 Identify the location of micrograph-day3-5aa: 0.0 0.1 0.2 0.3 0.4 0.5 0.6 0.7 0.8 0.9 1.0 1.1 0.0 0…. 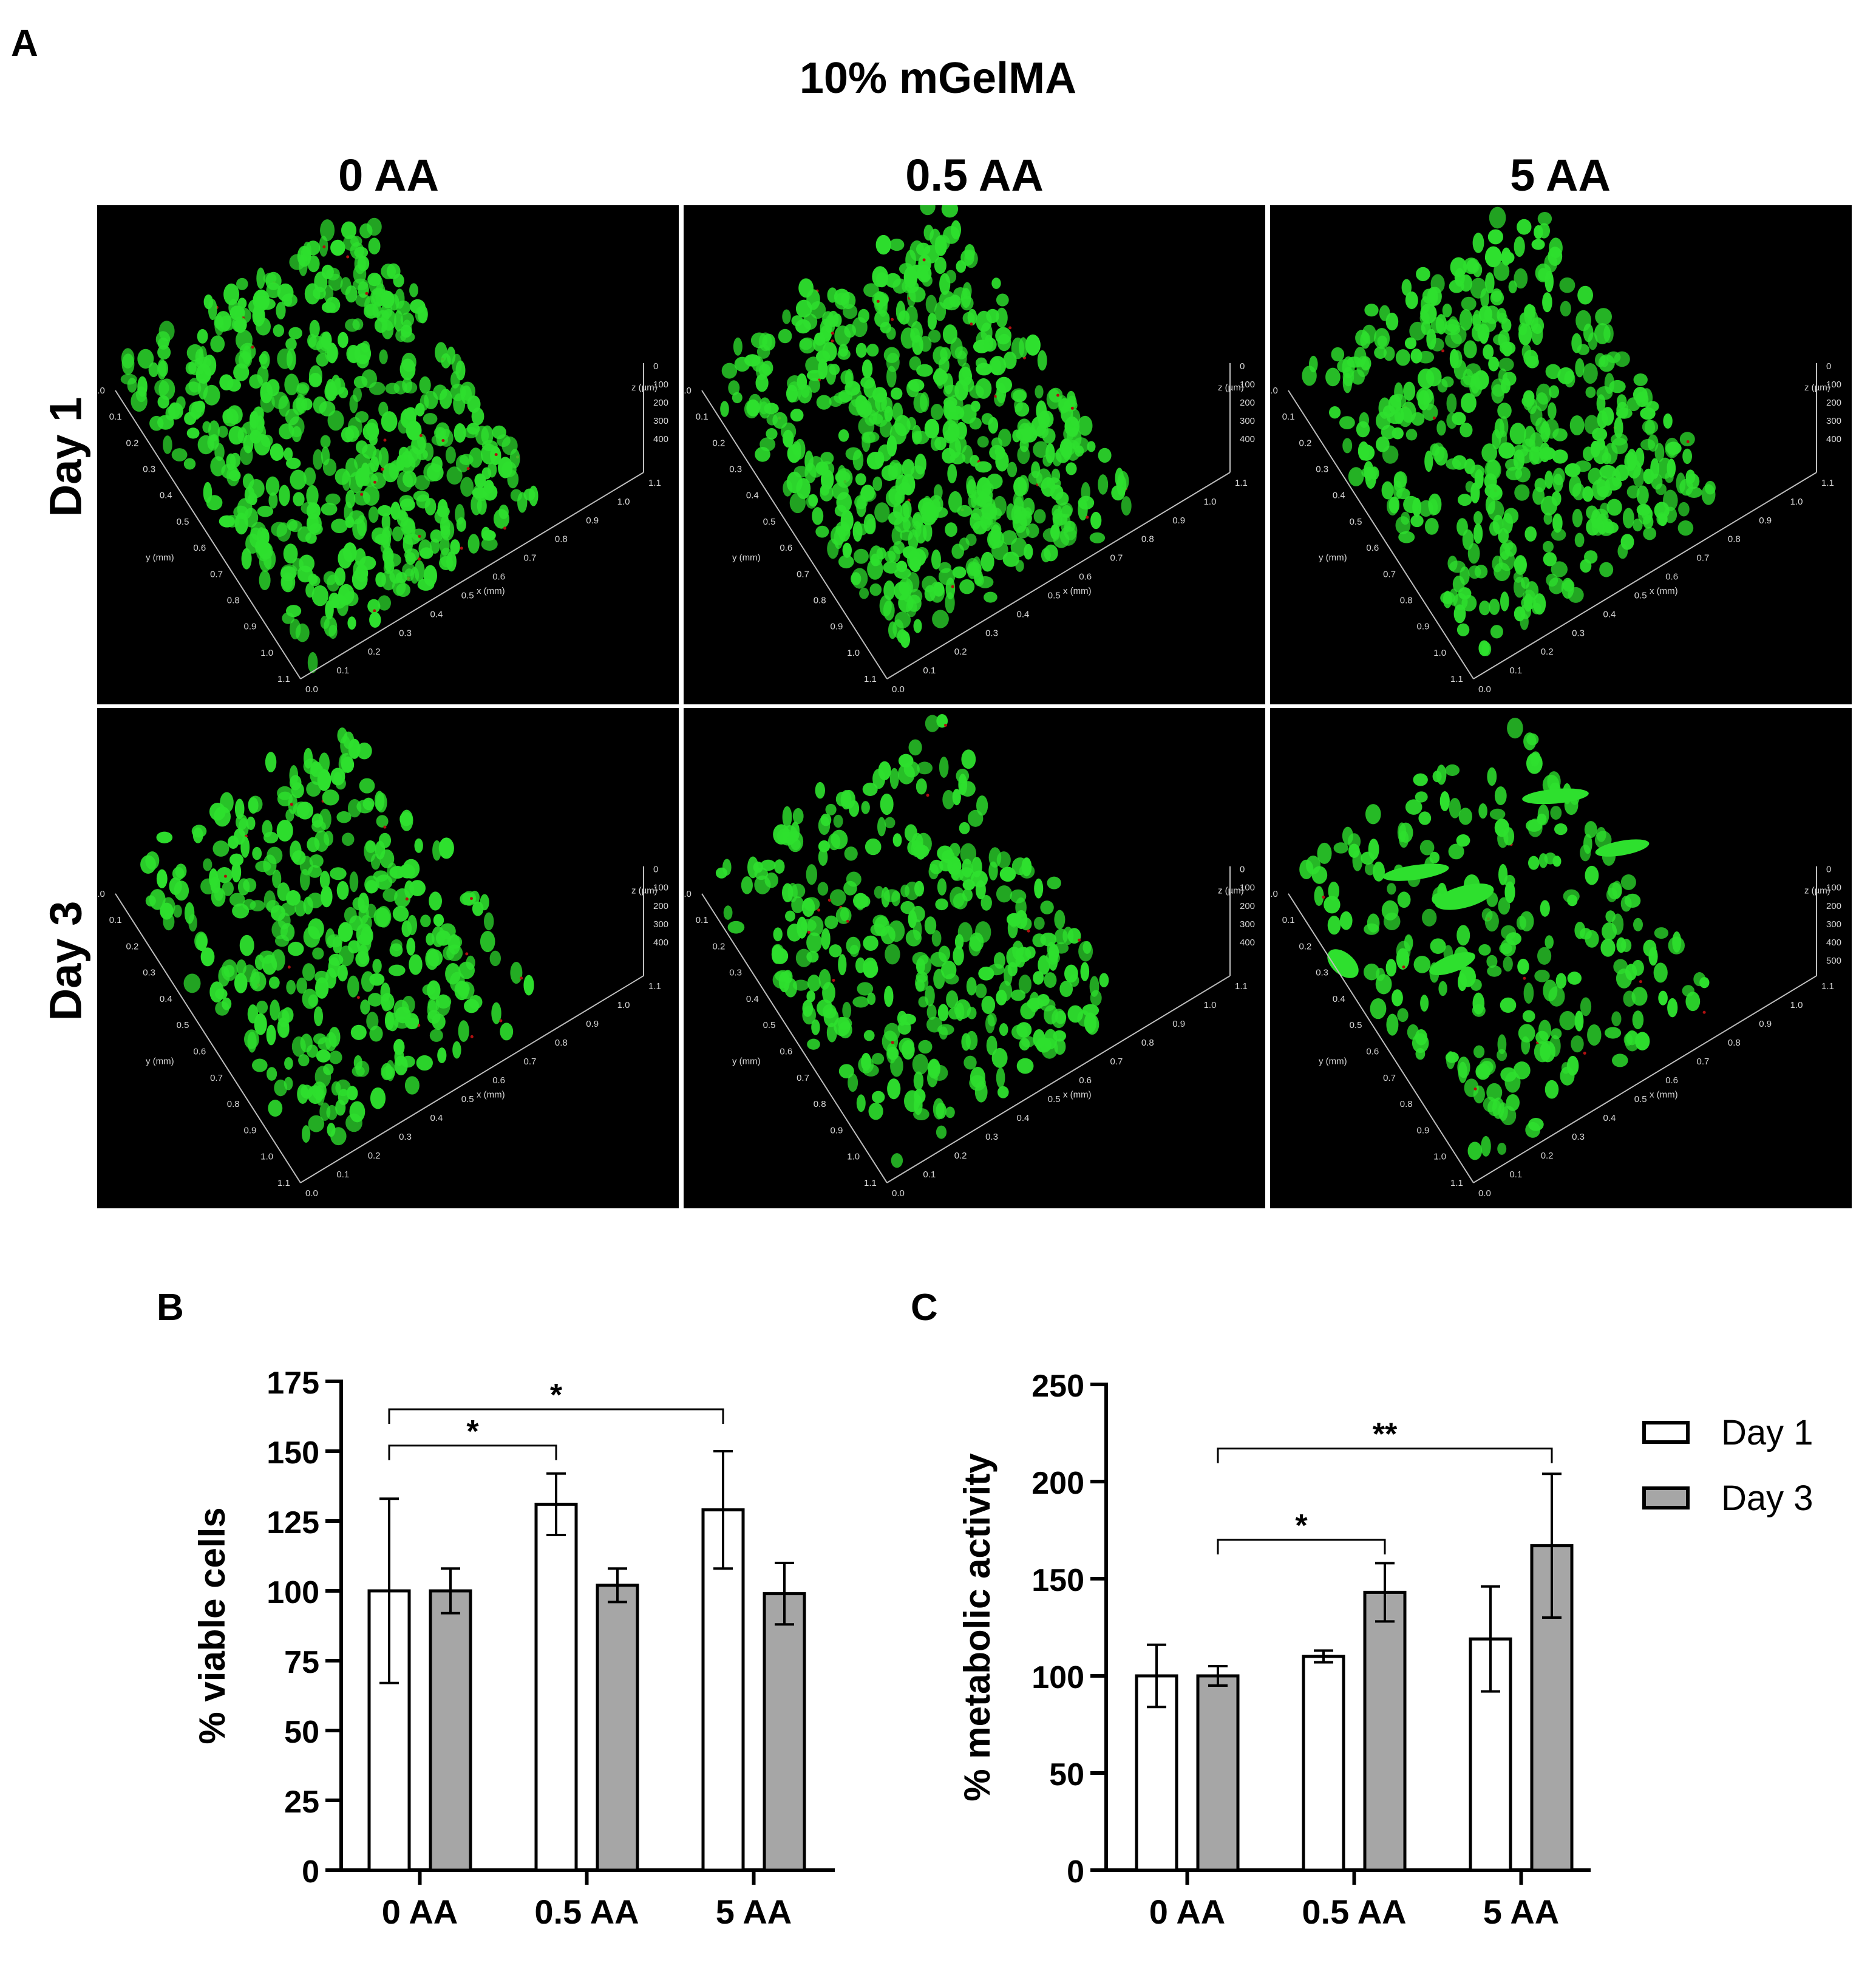
(1561, 958).